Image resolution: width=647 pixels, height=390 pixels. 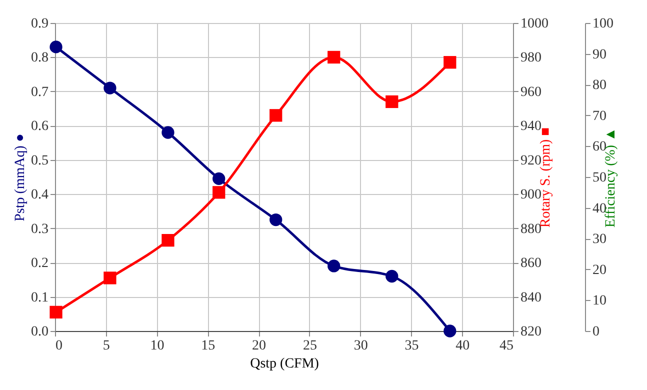 I want to click on y2-tick-label: 1000, so click(x=534, y=24).